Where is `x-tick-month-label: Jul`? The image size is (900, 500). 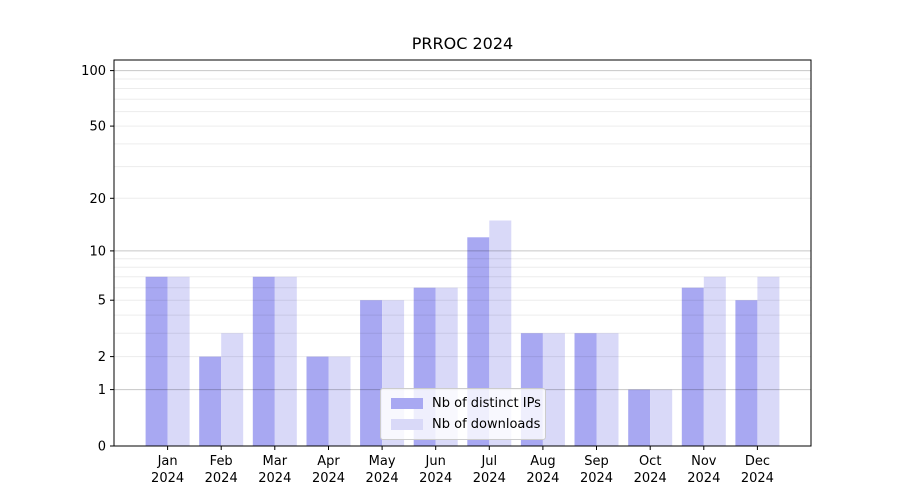 x-tick-month-label: Jul is located at coordinates (488, 461).